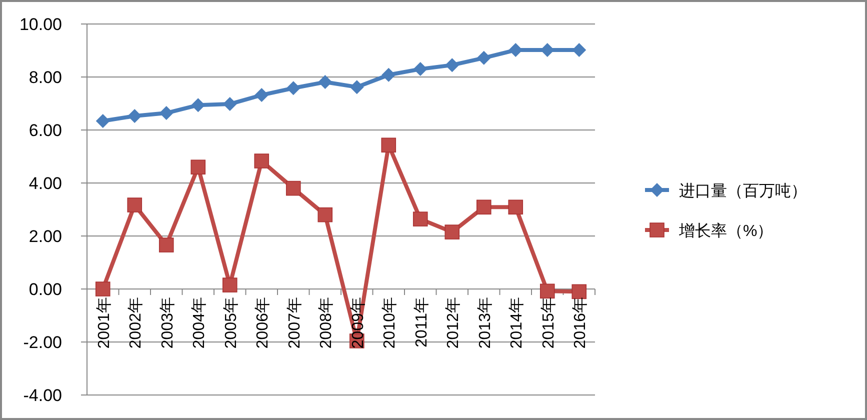  What do you see at coordinates (45, 236) in the screenshot?
I see `y-tick-label: 2.00` at bounding box center [45, 236].